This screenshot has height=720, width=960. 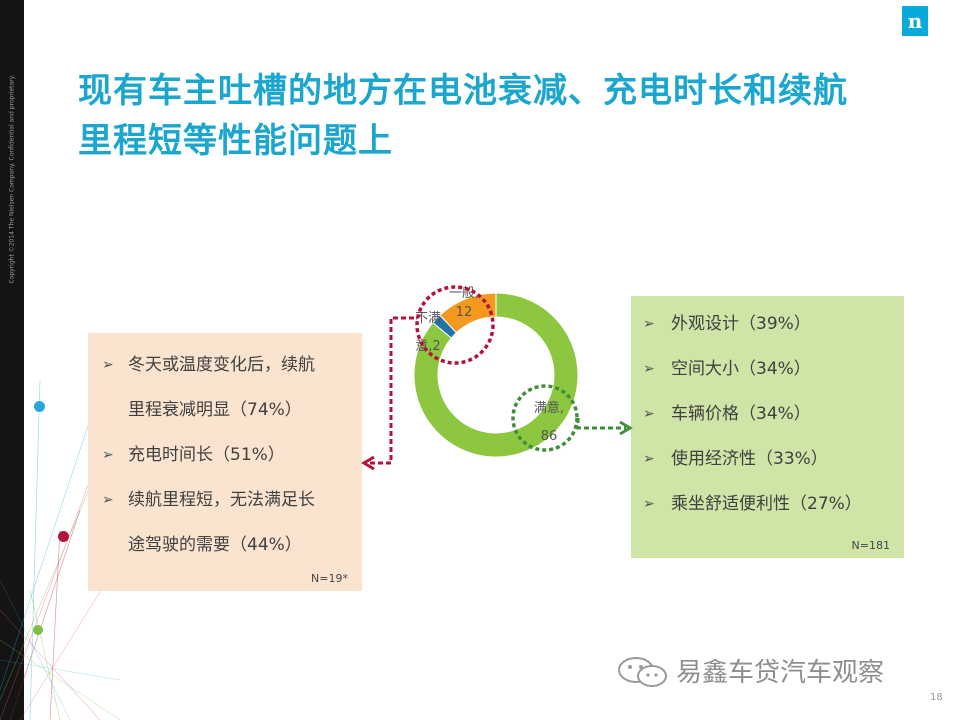 I want to click on nielsen-logo: n, so click(x=915, y=21).